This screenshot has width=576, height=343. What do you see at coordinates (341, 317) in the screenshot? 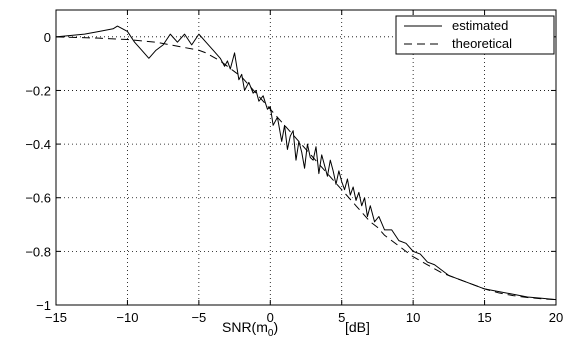
I see `x-tick-label: 5` at bounding box center [341, 317].